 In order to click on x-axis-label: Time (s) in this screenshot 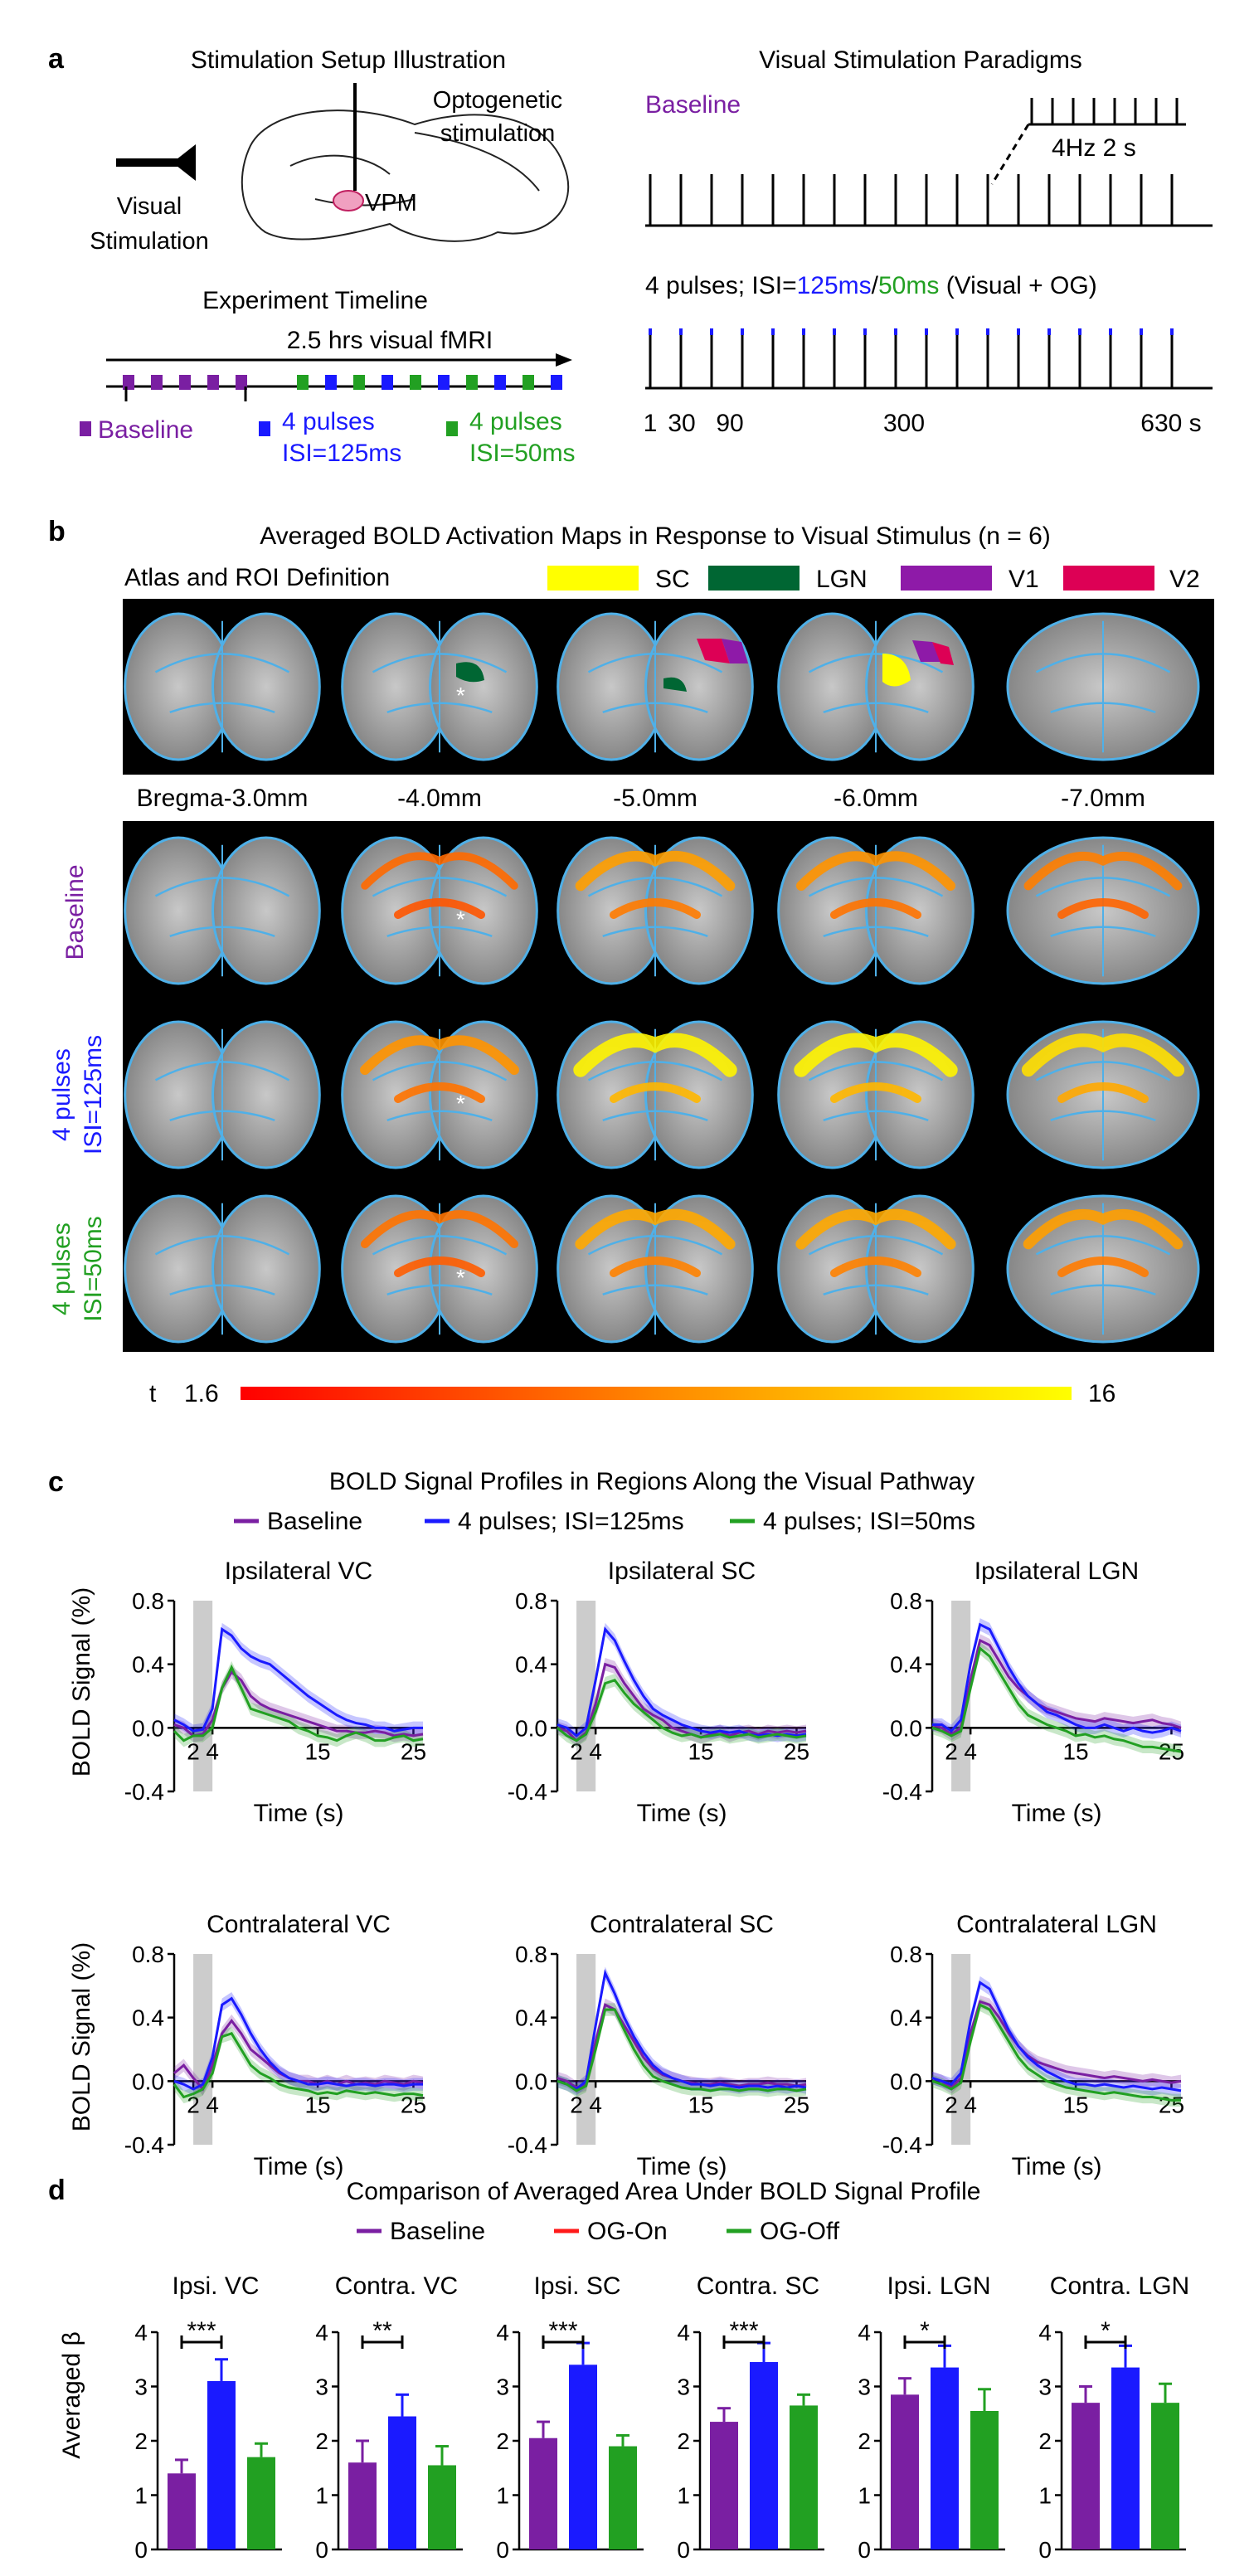, I will do `click(1057, 2167)`.